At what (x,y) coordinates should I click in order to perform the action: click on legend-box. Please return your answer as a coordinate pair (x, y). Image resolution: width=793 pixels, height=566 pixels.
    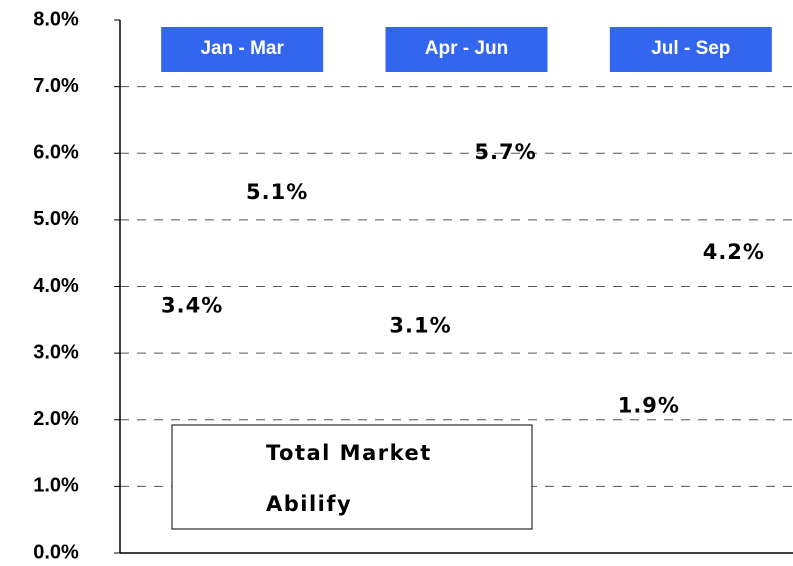
    Looking at the image, I should click on (352, 477).